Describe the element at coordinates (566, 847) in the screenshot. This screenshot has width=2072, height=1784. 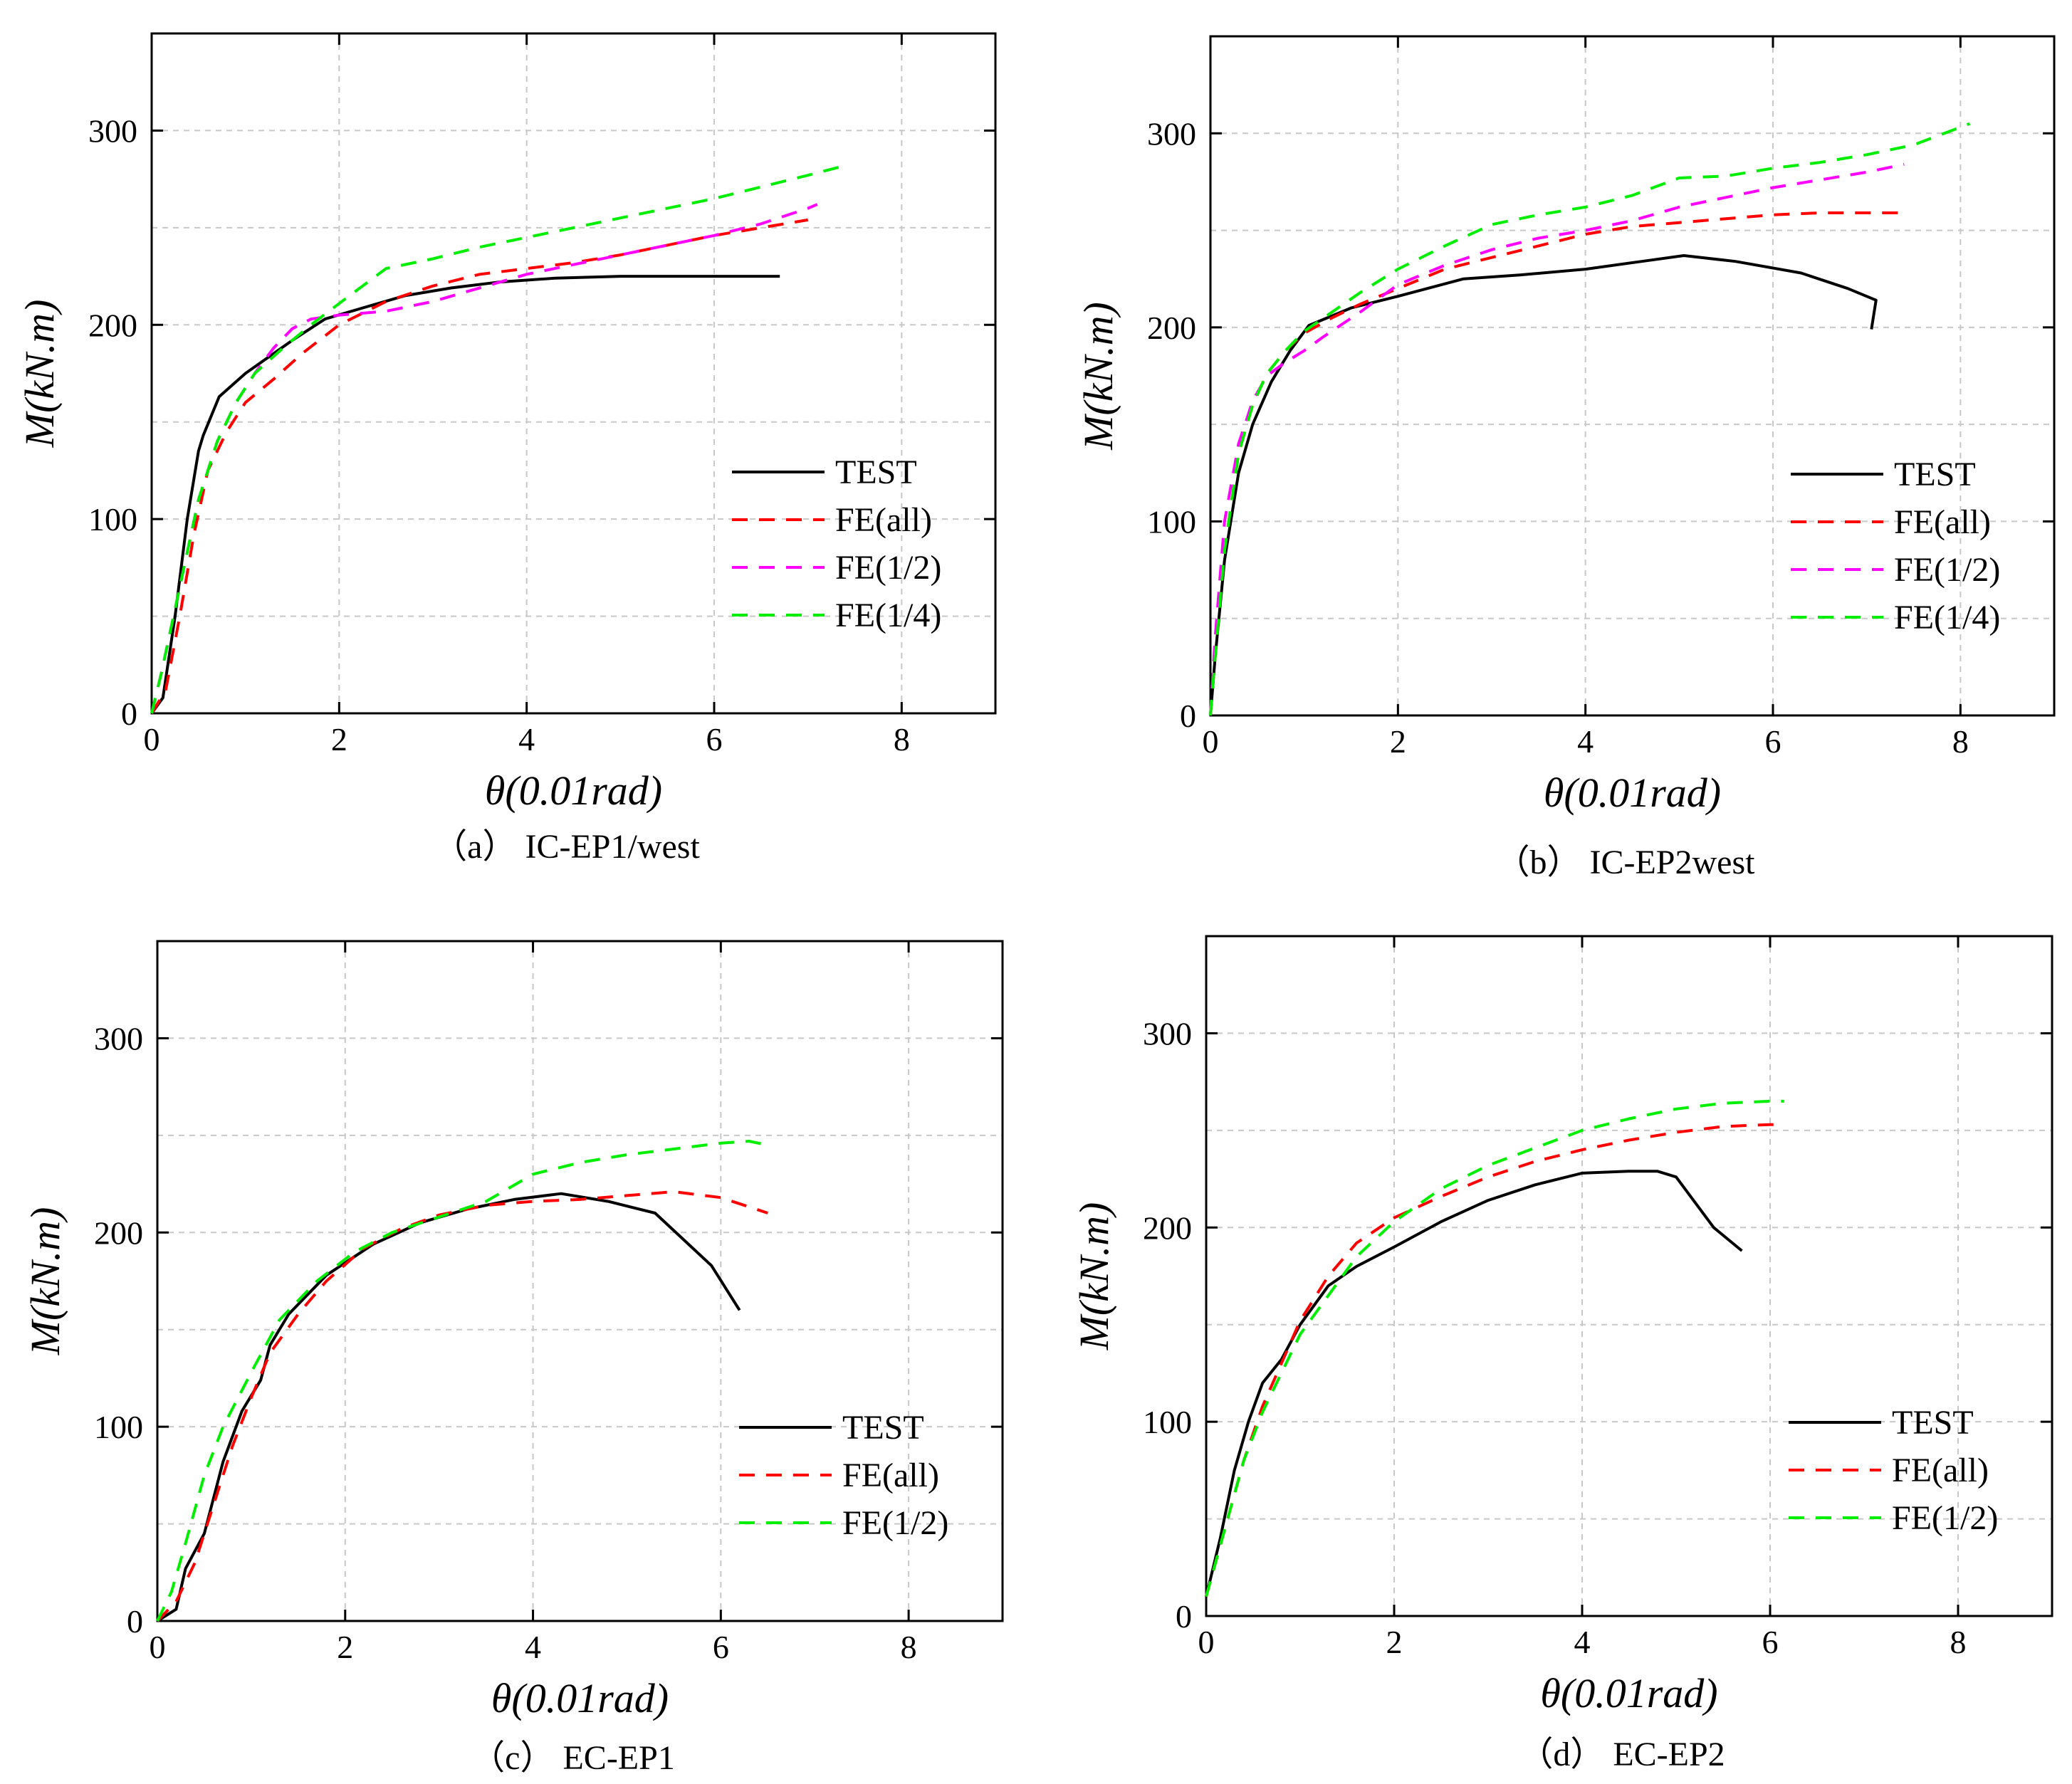
I see `panel-caption: （a） IC-EP1/west` at that location.